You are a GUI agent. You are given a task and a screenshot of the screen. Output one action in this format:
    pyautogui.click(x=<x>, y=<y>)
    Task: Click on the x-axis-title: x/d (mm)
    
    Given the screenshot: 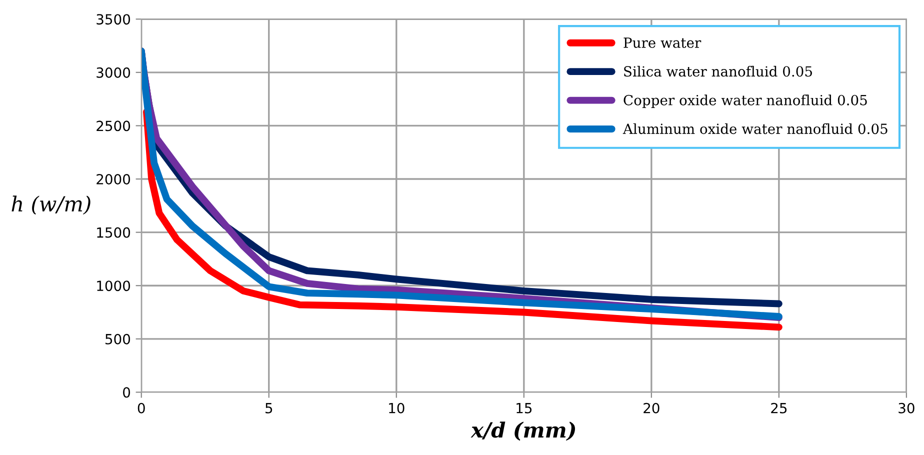 What is the action you would take?
    pyautogui.click(x=523, y=431)
    